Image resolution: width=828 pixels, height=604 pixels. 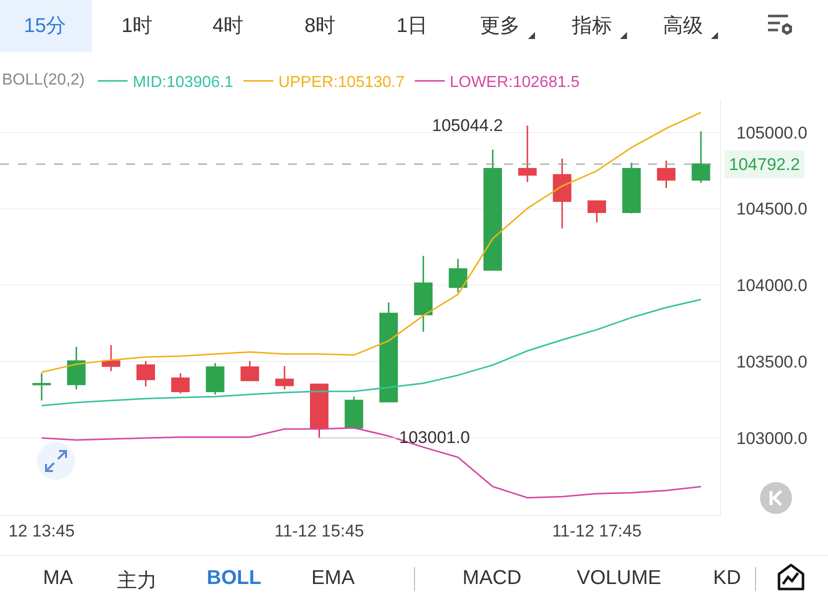 I want to click on text: VOLUME, so click(x=619, y=578).